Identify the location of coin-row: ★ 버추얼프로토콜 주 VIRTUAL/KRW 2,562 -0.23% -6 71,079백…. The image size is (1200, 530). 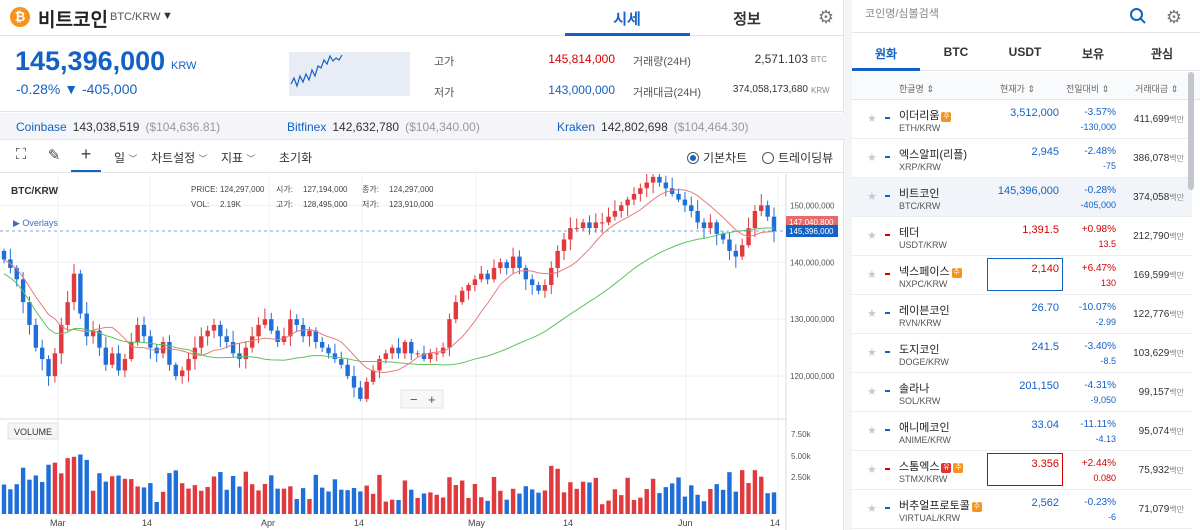
(1022, 509).